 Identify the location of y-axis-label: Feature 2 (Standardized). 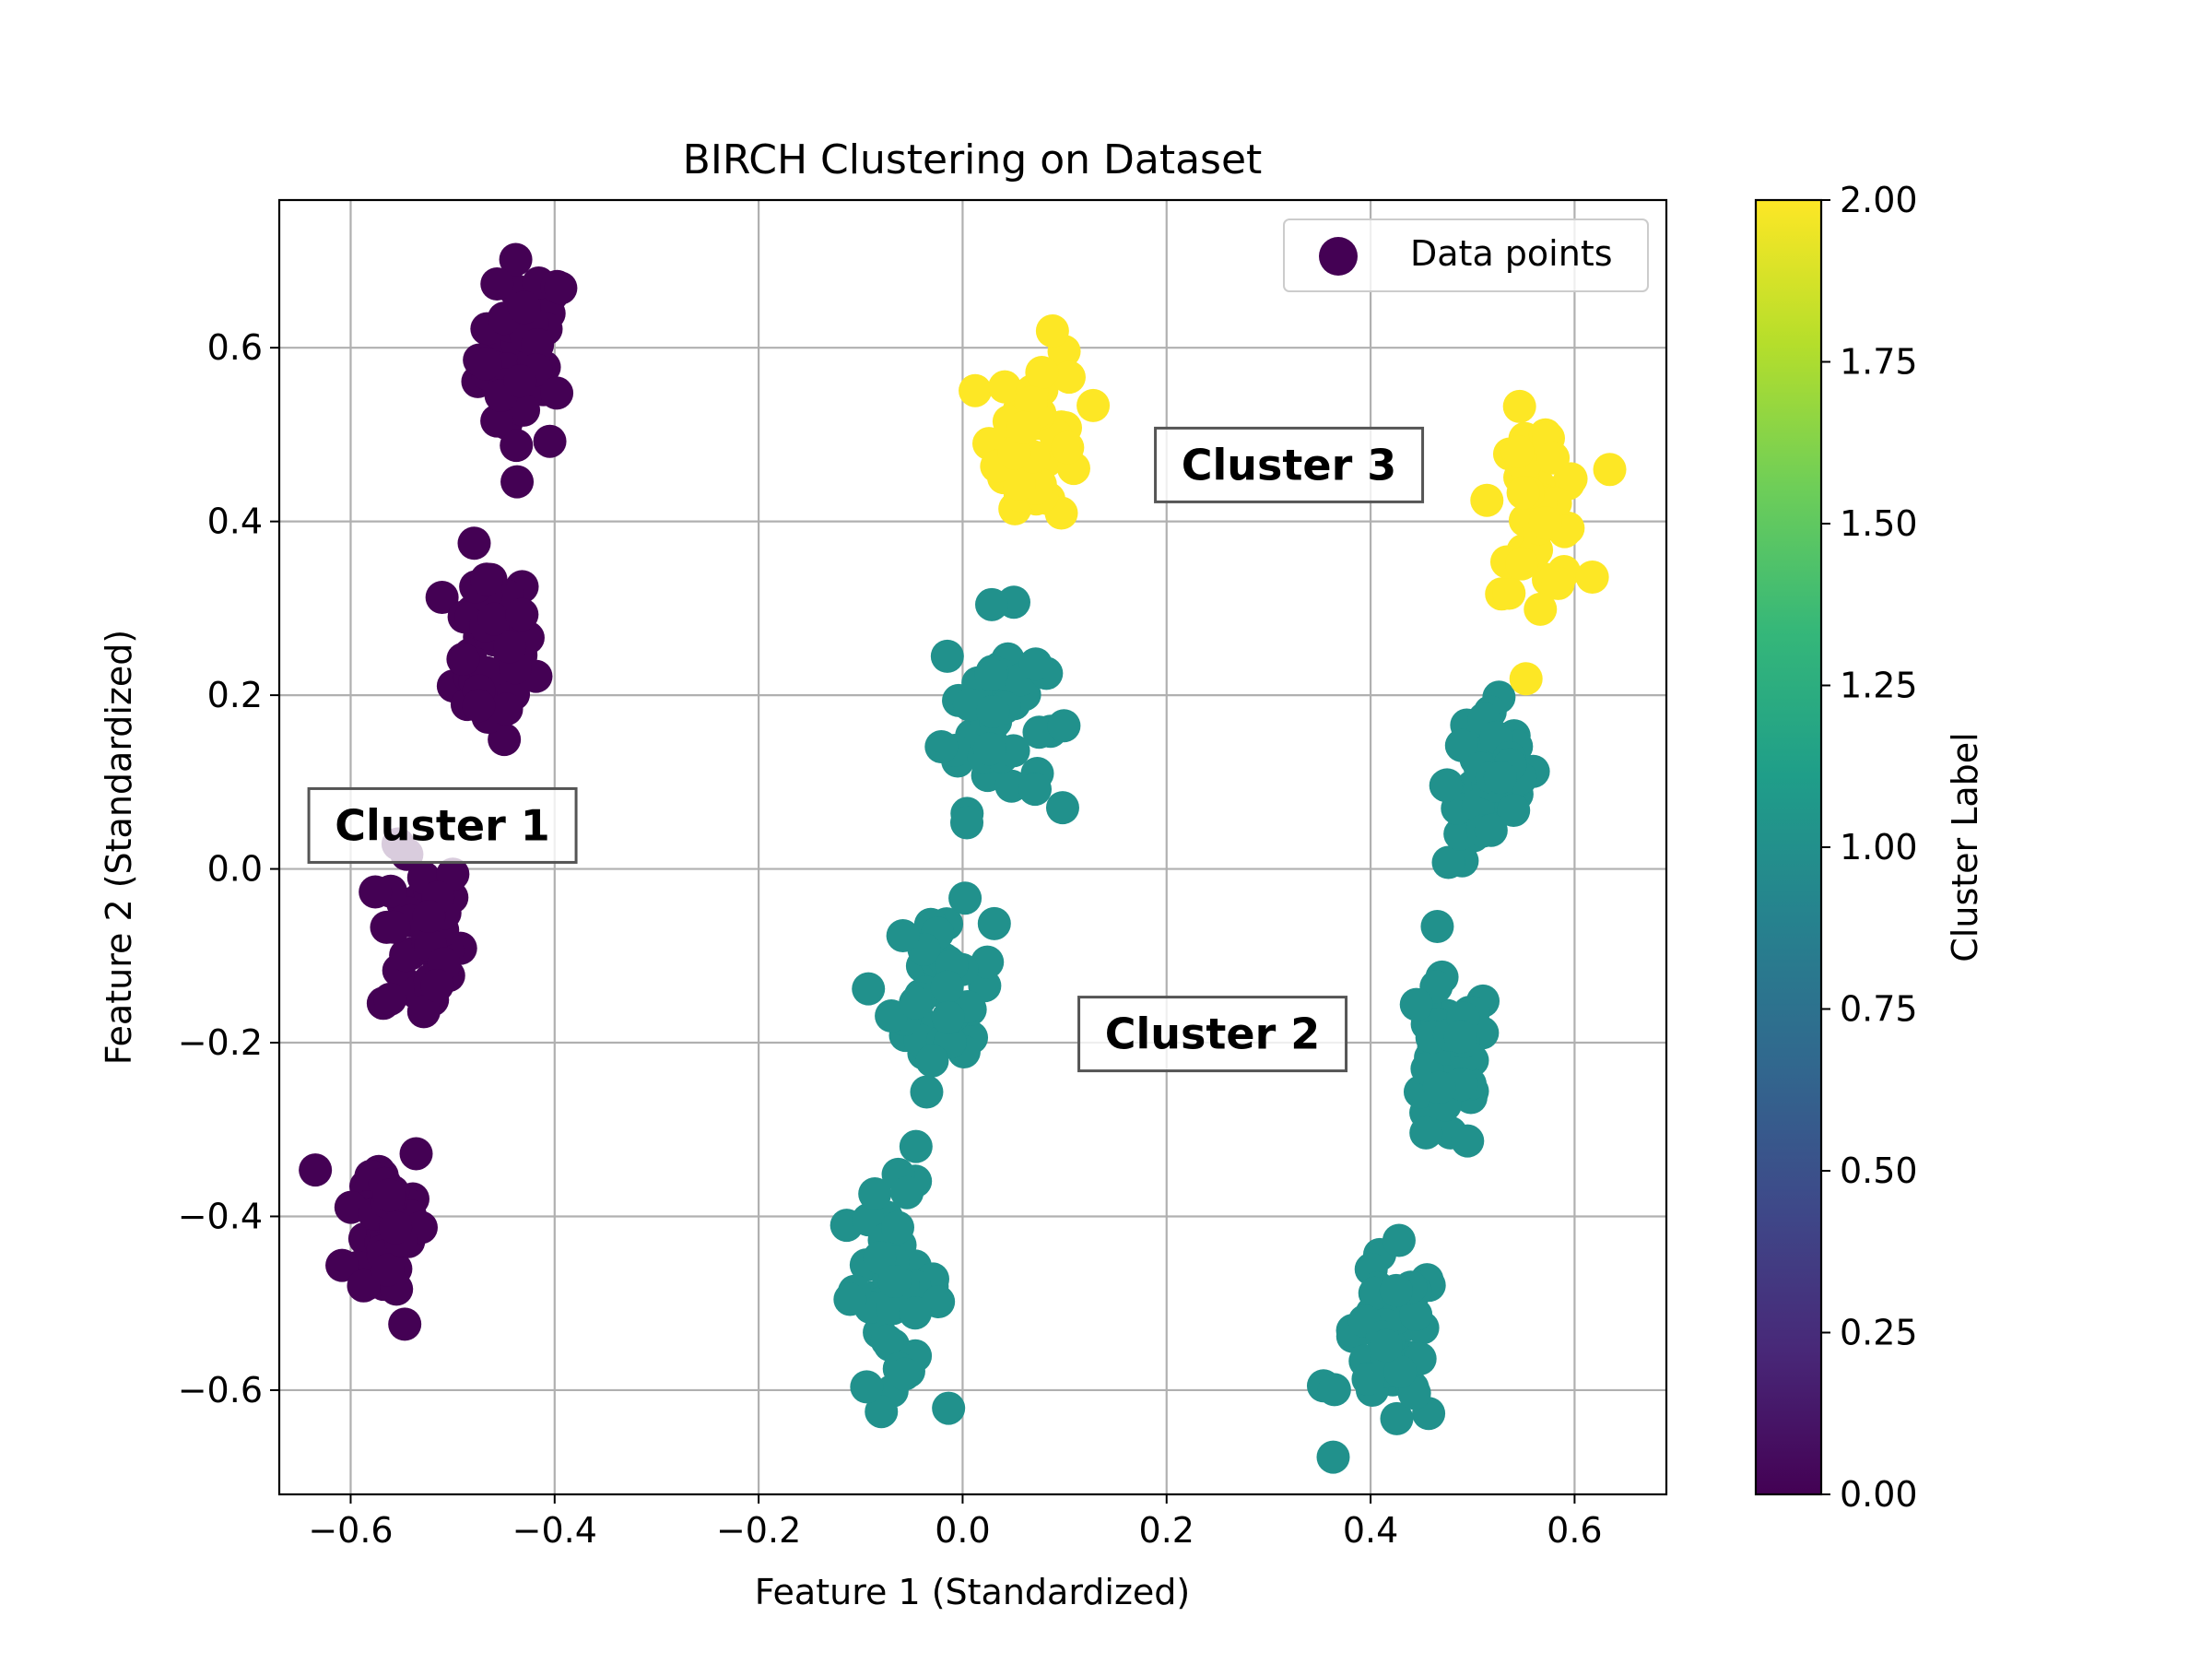
(119, 847).